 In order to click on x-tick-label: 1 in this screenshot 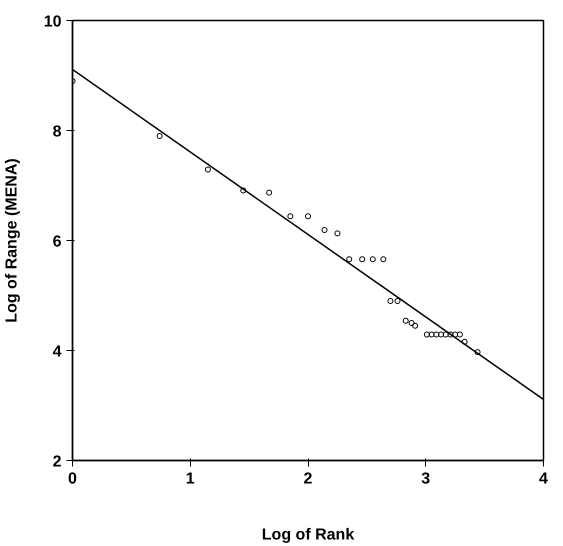, I will do `click(190, 479)`.